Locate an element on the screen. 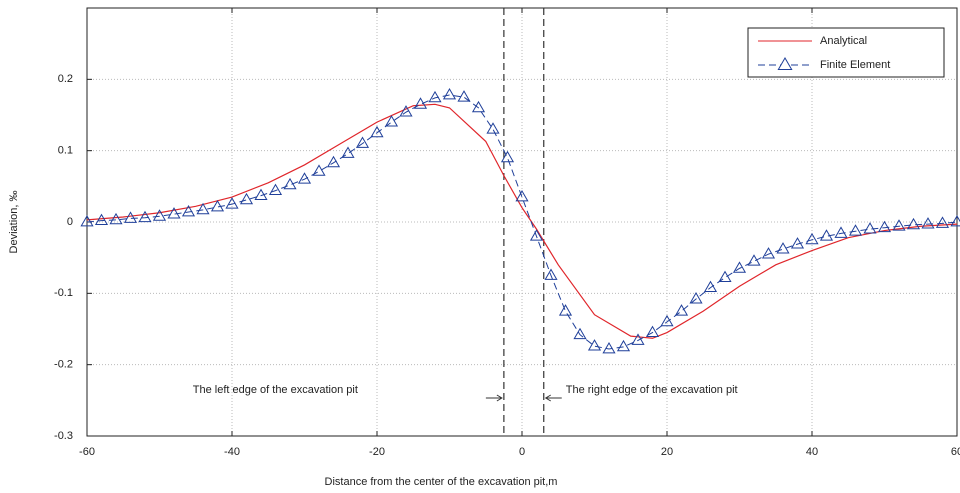 Image resolution: width=960 pixels, height=493 pixels. annotation: The right edge of the excavation pit is located at coordinates (652, 390).